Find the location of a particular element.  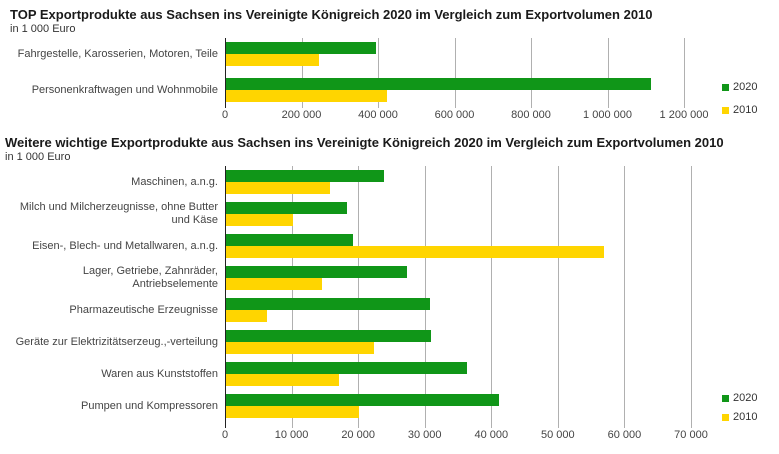

x-tick-label: 800 000 is located at coordinates (531, 115).